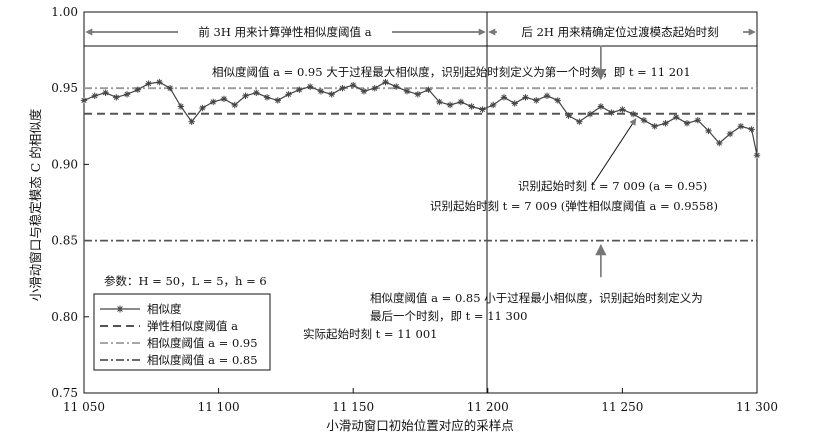 The height and width of the screenshot is (436, 816). I want to click on legend-item-1-label: 弹性相似度阈值 a, so click(192, 326).